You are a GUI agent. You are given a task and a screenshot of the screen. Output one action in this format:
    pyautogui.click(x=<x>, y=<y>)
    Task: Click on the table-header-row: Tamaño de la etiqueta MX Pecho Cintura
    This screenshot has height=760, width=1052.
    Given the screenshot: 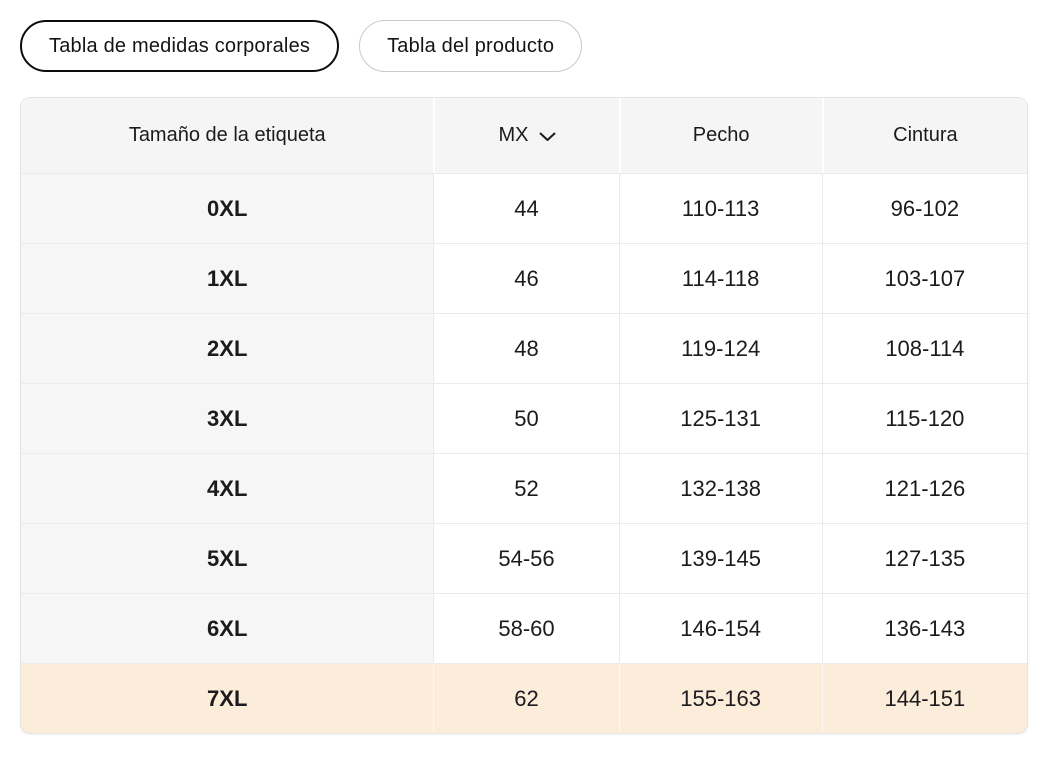 What is the action you would take?
    pyautogui.click(x=524, y=135)
    